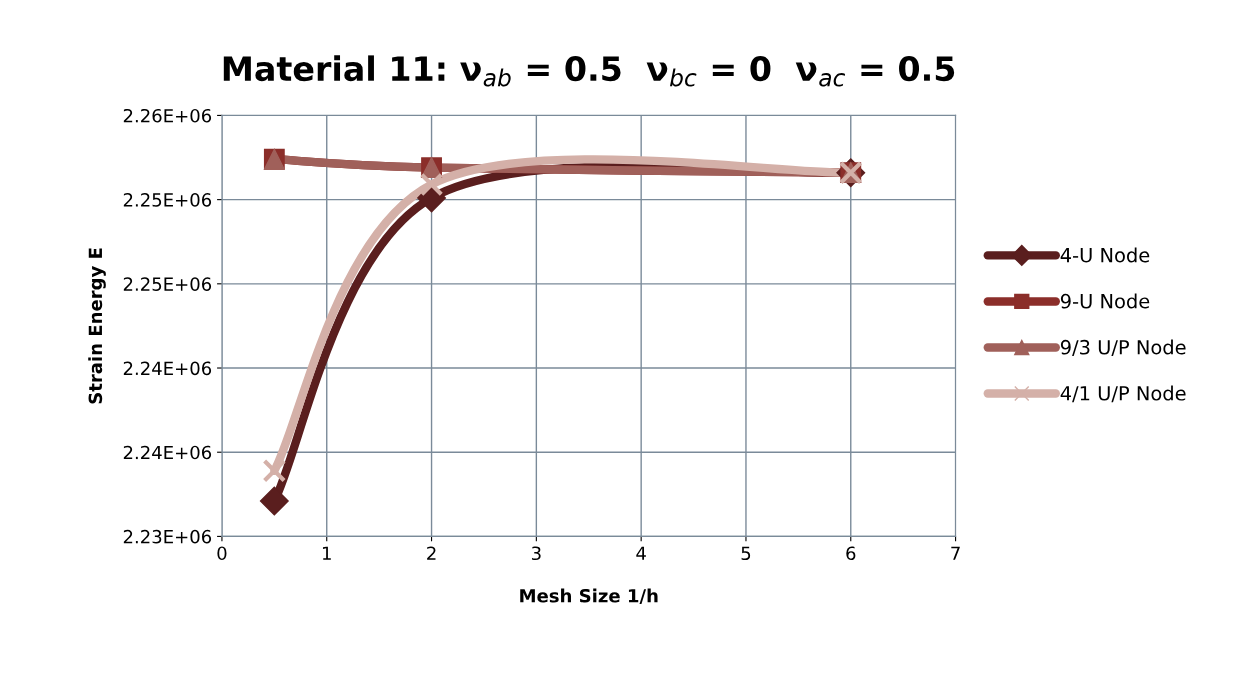 The height and width of the screenshot is (679, 1233). What do you see at coordinates (589, 596) in the screenshot?
I see `x-axis-title: Mesh Size 1/h` at bounding box center [589, 596].